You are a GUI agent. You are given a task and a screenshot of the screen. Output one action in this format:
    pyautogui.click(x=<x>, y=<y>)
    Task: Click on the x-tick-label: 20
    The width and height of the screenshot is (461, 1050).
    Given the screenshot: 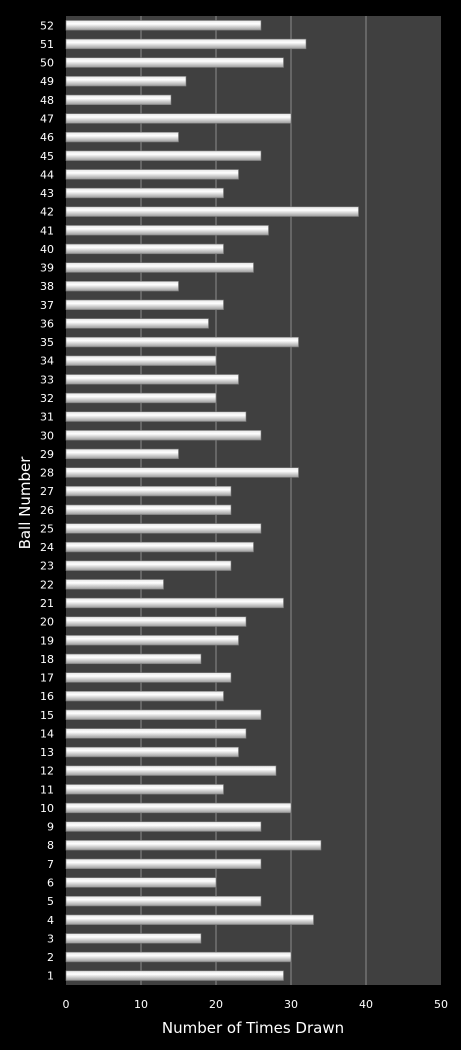 What is the action you would take?
    pyautogui.click(x=216, y=1004)
    